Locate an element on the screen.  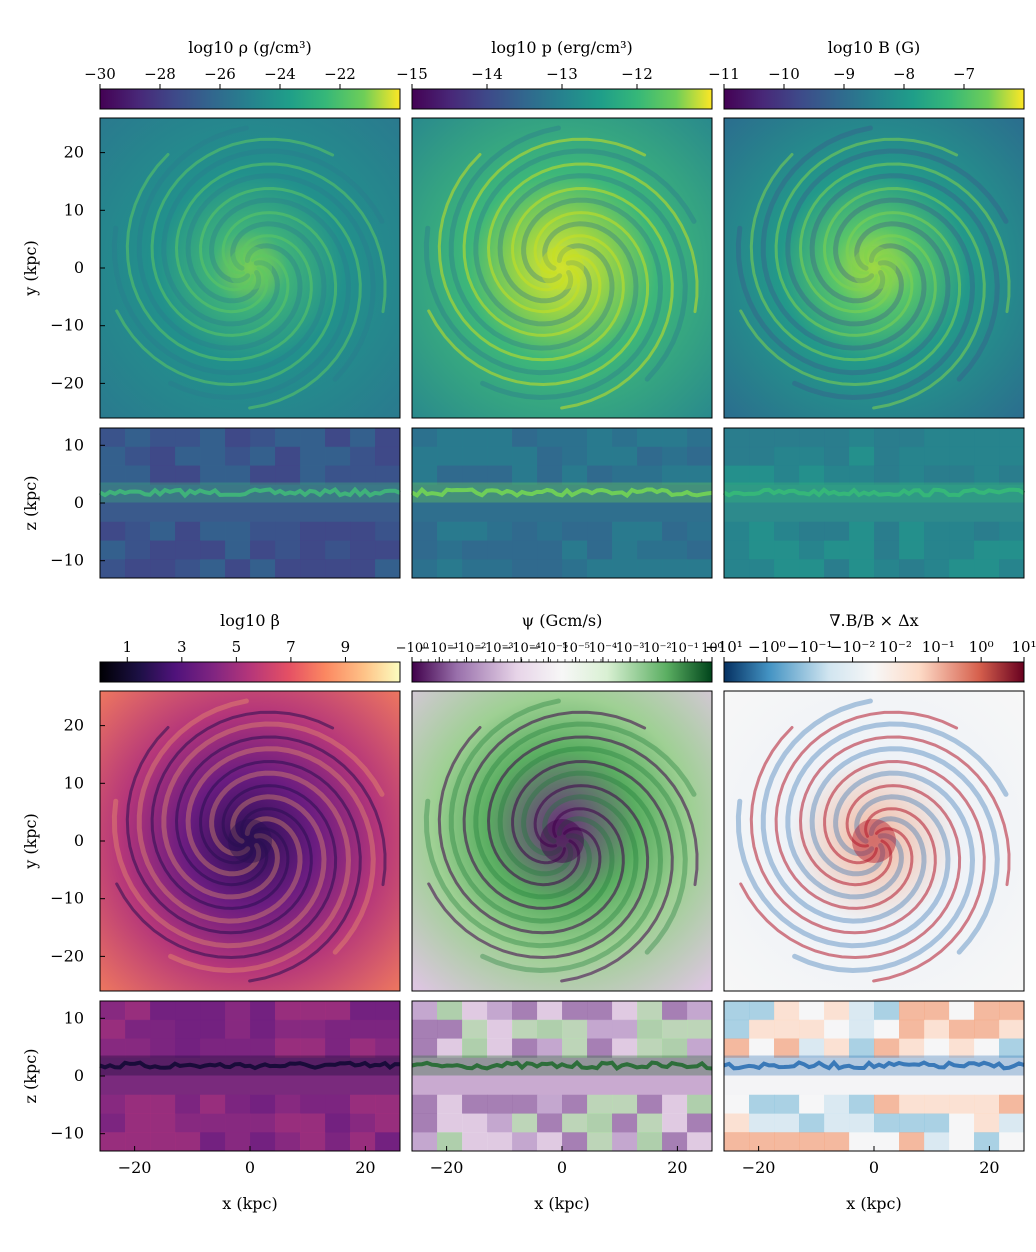
colorbar-tick-label: 10⁻⁴ is located at coordinates (603, 648).